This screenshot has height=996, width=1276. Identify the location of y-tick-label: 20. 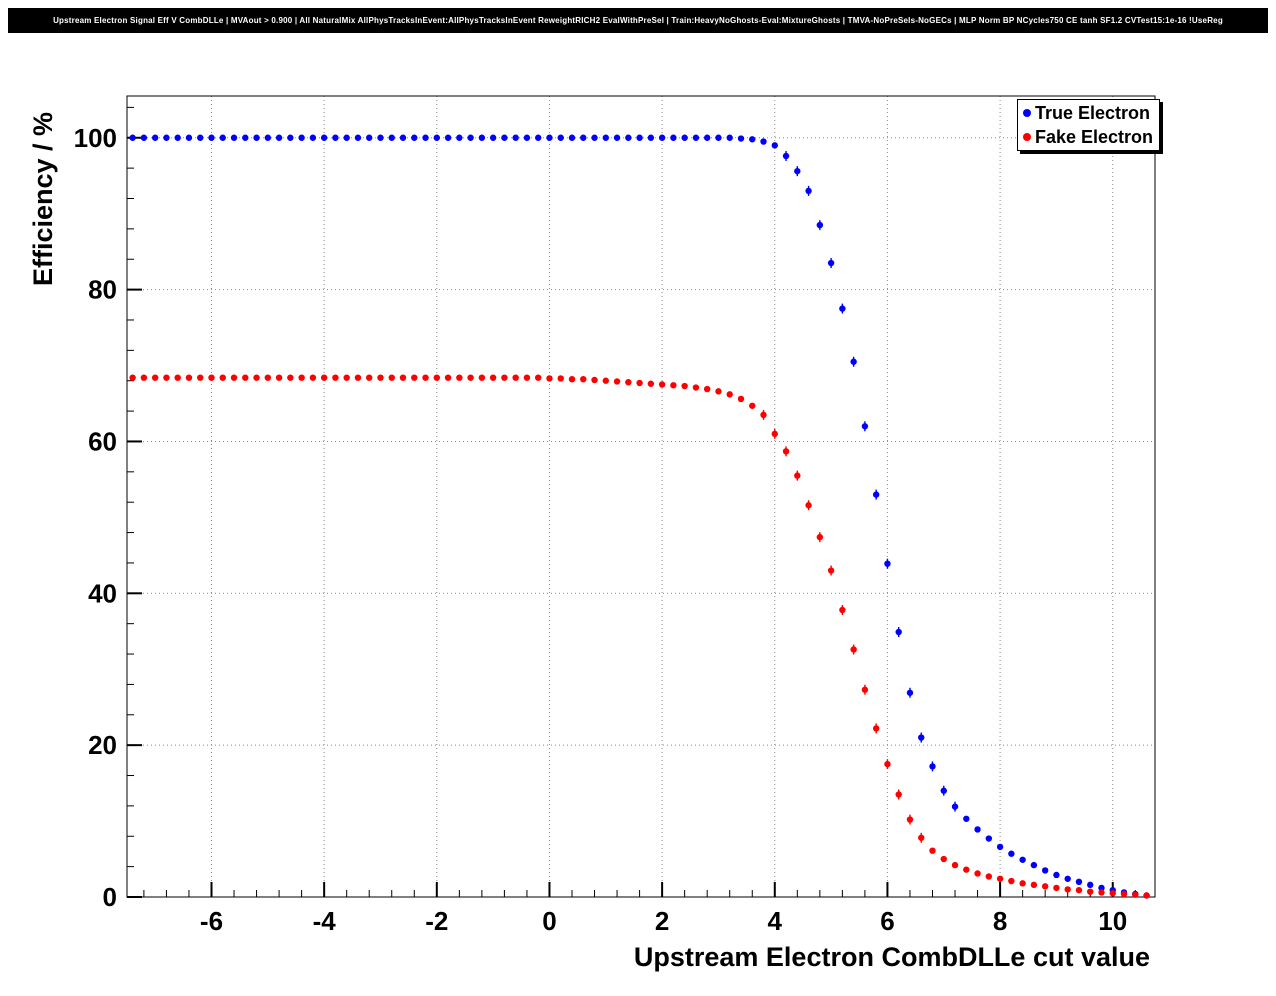
(102, 745).